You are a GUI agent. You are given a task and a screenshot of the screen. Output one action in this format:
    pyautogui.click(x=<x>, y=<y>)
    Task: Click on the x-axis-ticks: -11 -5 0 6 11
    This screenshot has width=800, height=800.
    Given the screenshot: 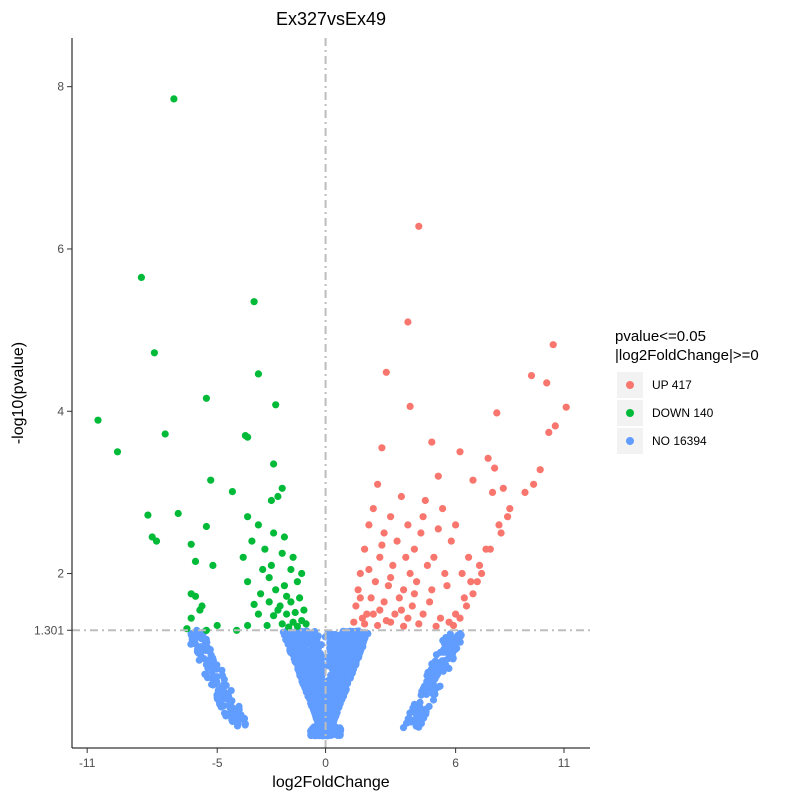 What is the action you would take?
    pyautogui.click(x=325, y=759)
    